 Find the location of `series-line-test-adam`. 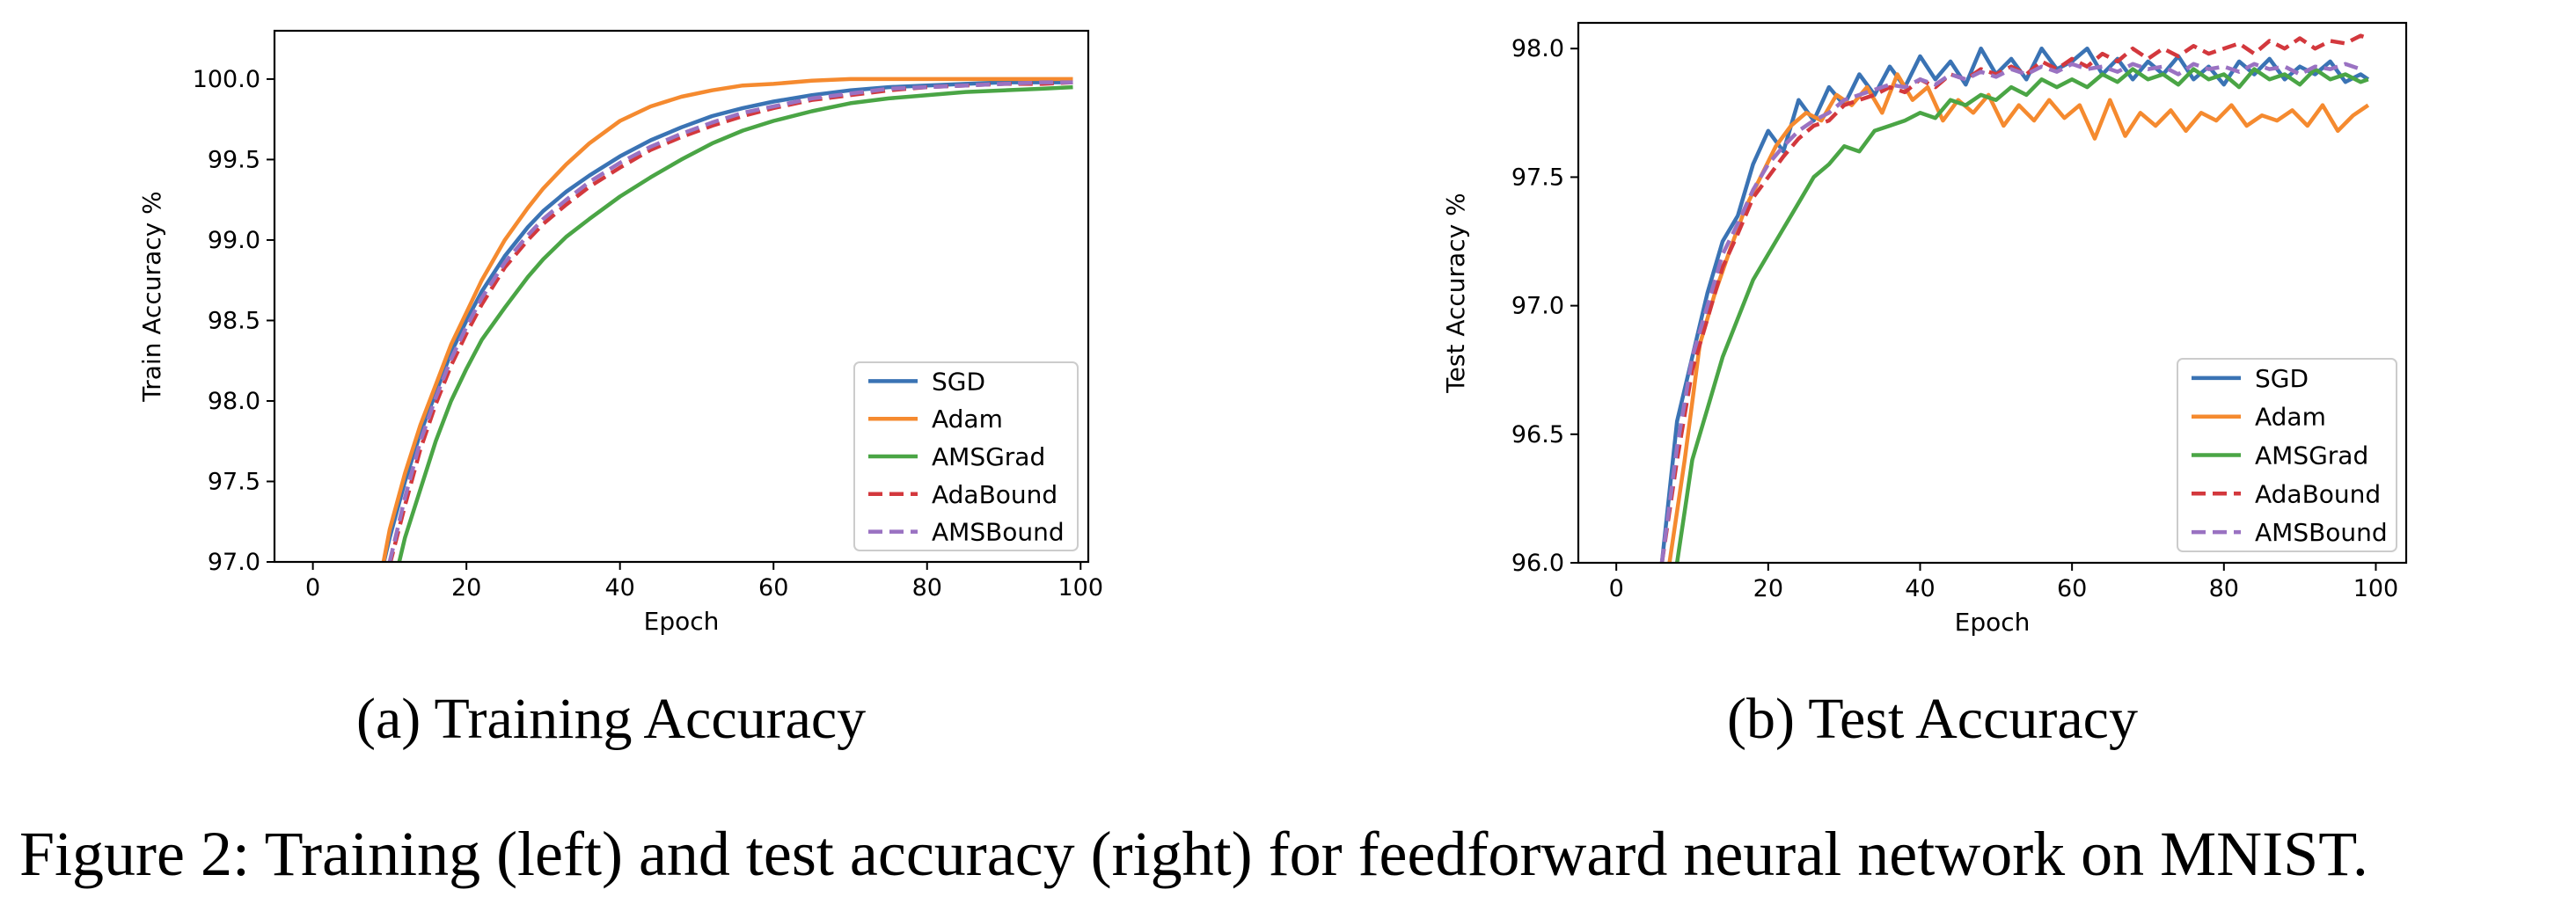

series-line-test-adam is located at coordinates (2018, 317).